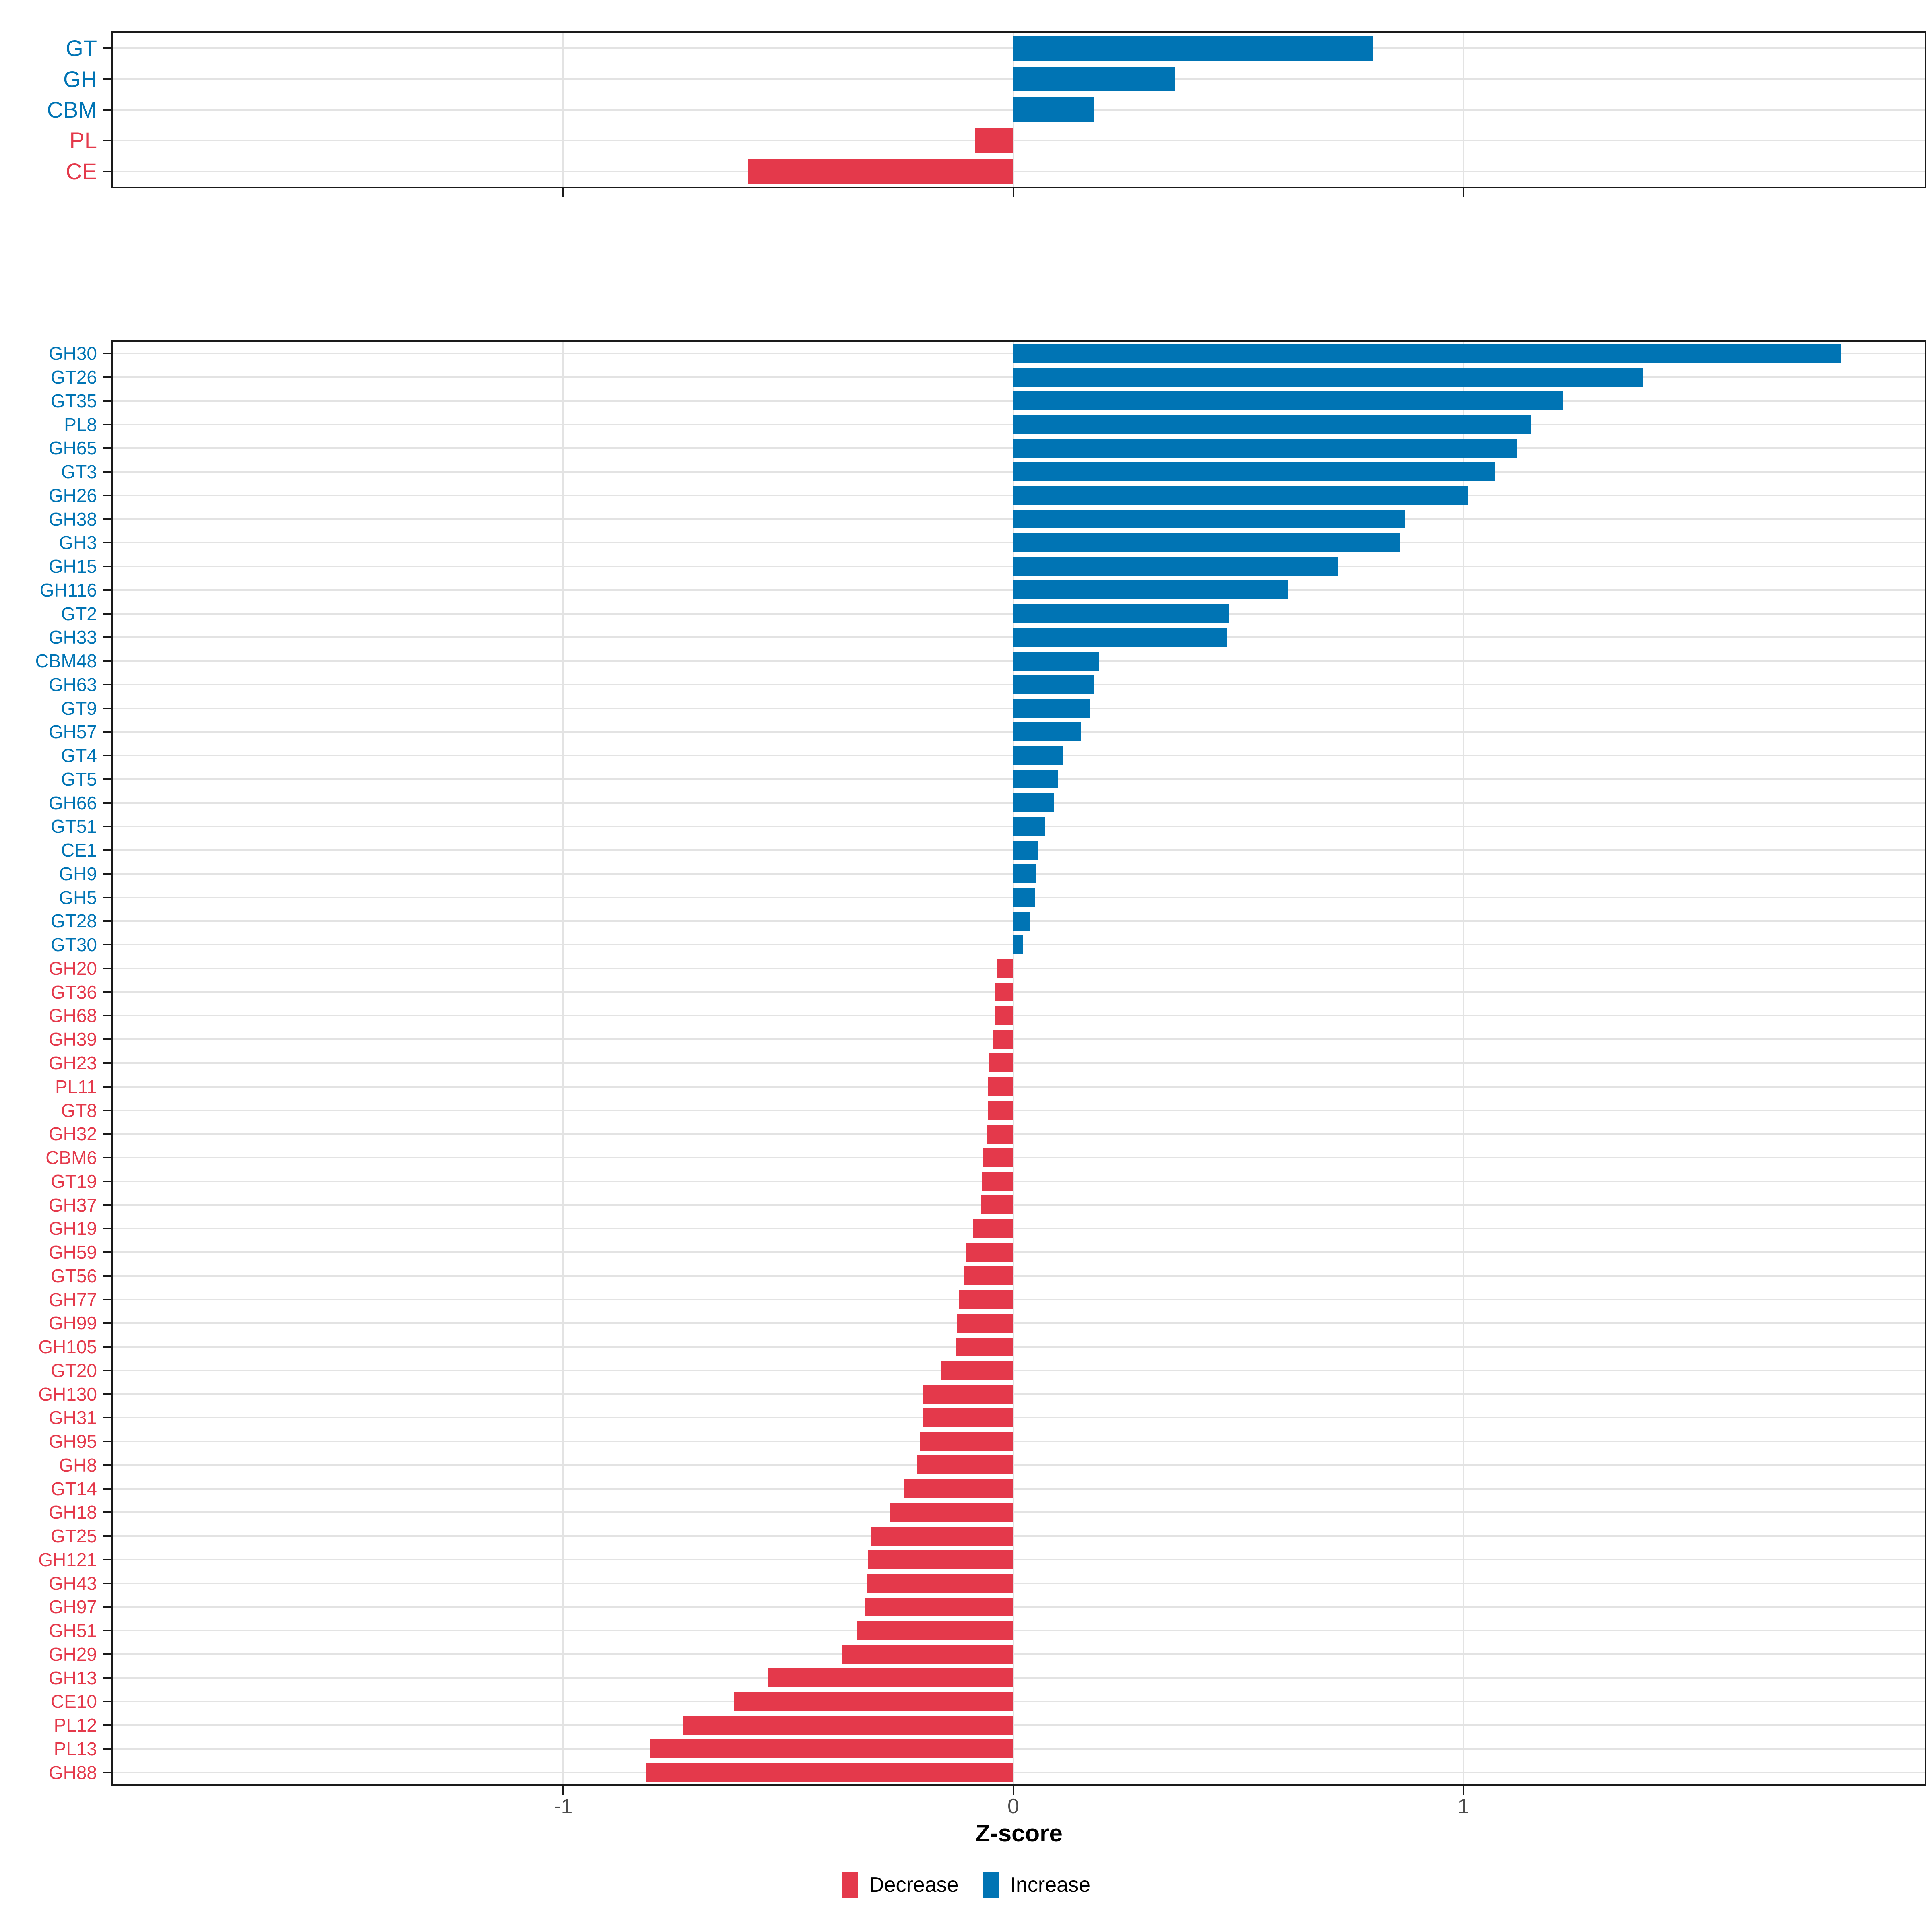  Describe the element at coordinates (107, 567) in the screenshot. I see `y-tick-GH15` at that location.